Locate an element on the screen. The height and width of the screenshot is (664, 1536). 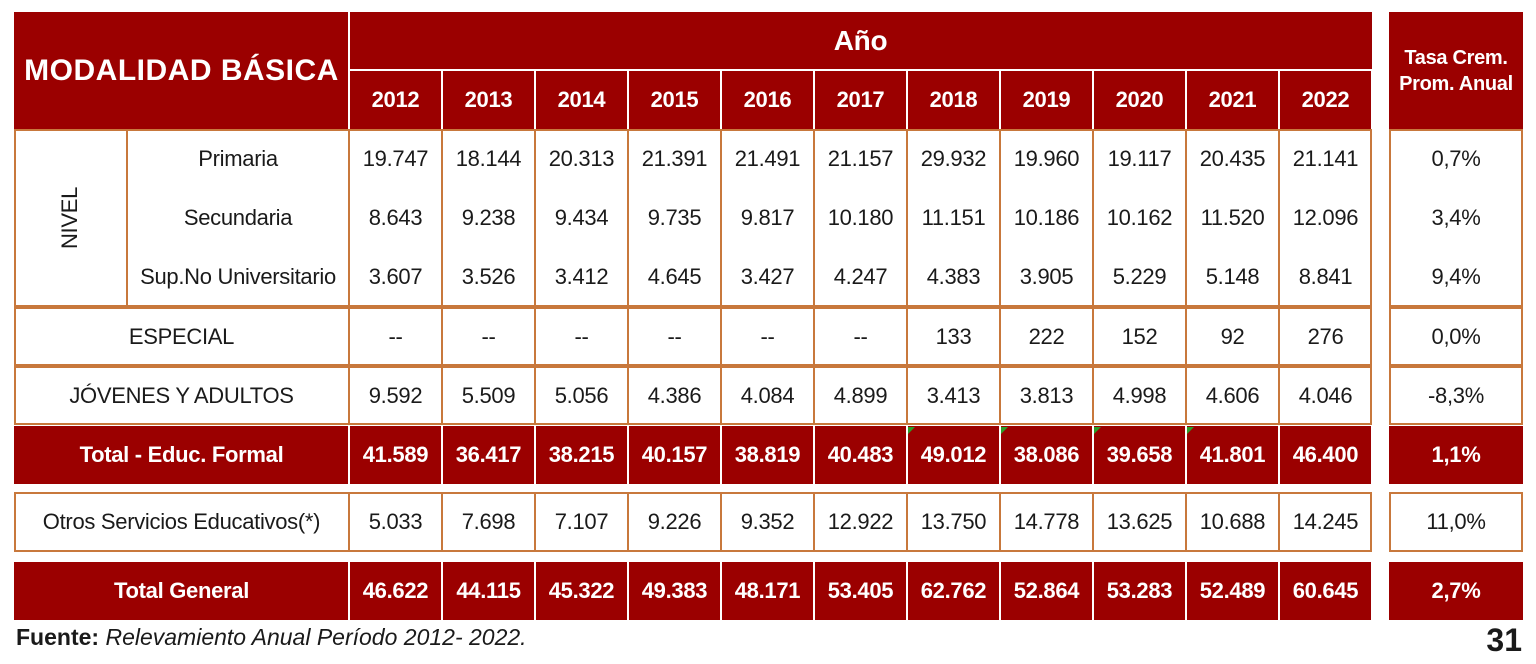
cell-jovenes-2018: 3.413 is located at coordinates (953, 395).